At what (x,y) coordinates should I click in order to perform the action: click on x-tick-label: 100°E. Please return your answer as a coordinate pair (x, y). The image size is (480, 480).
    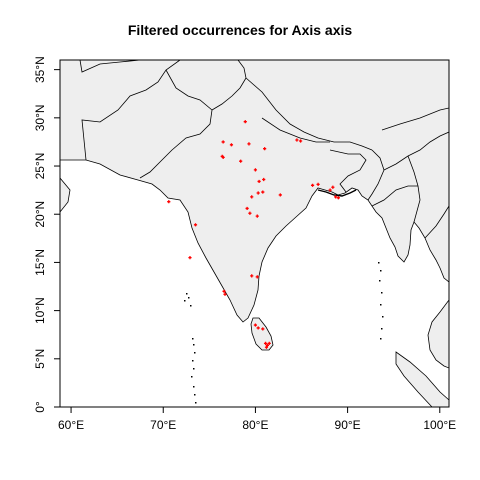
    Looking at the image, I should click on (439, 425).